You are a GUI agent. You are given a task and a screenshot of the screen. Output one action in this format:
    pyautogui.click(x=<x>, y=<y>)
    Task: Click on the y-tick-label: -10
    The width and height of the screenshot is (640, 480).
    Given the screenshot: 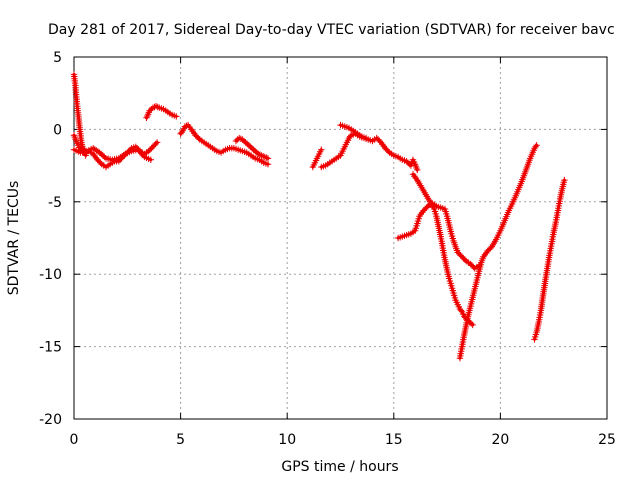 What is the action you would take?
    pyautogui.click(x=50, y=275)
    